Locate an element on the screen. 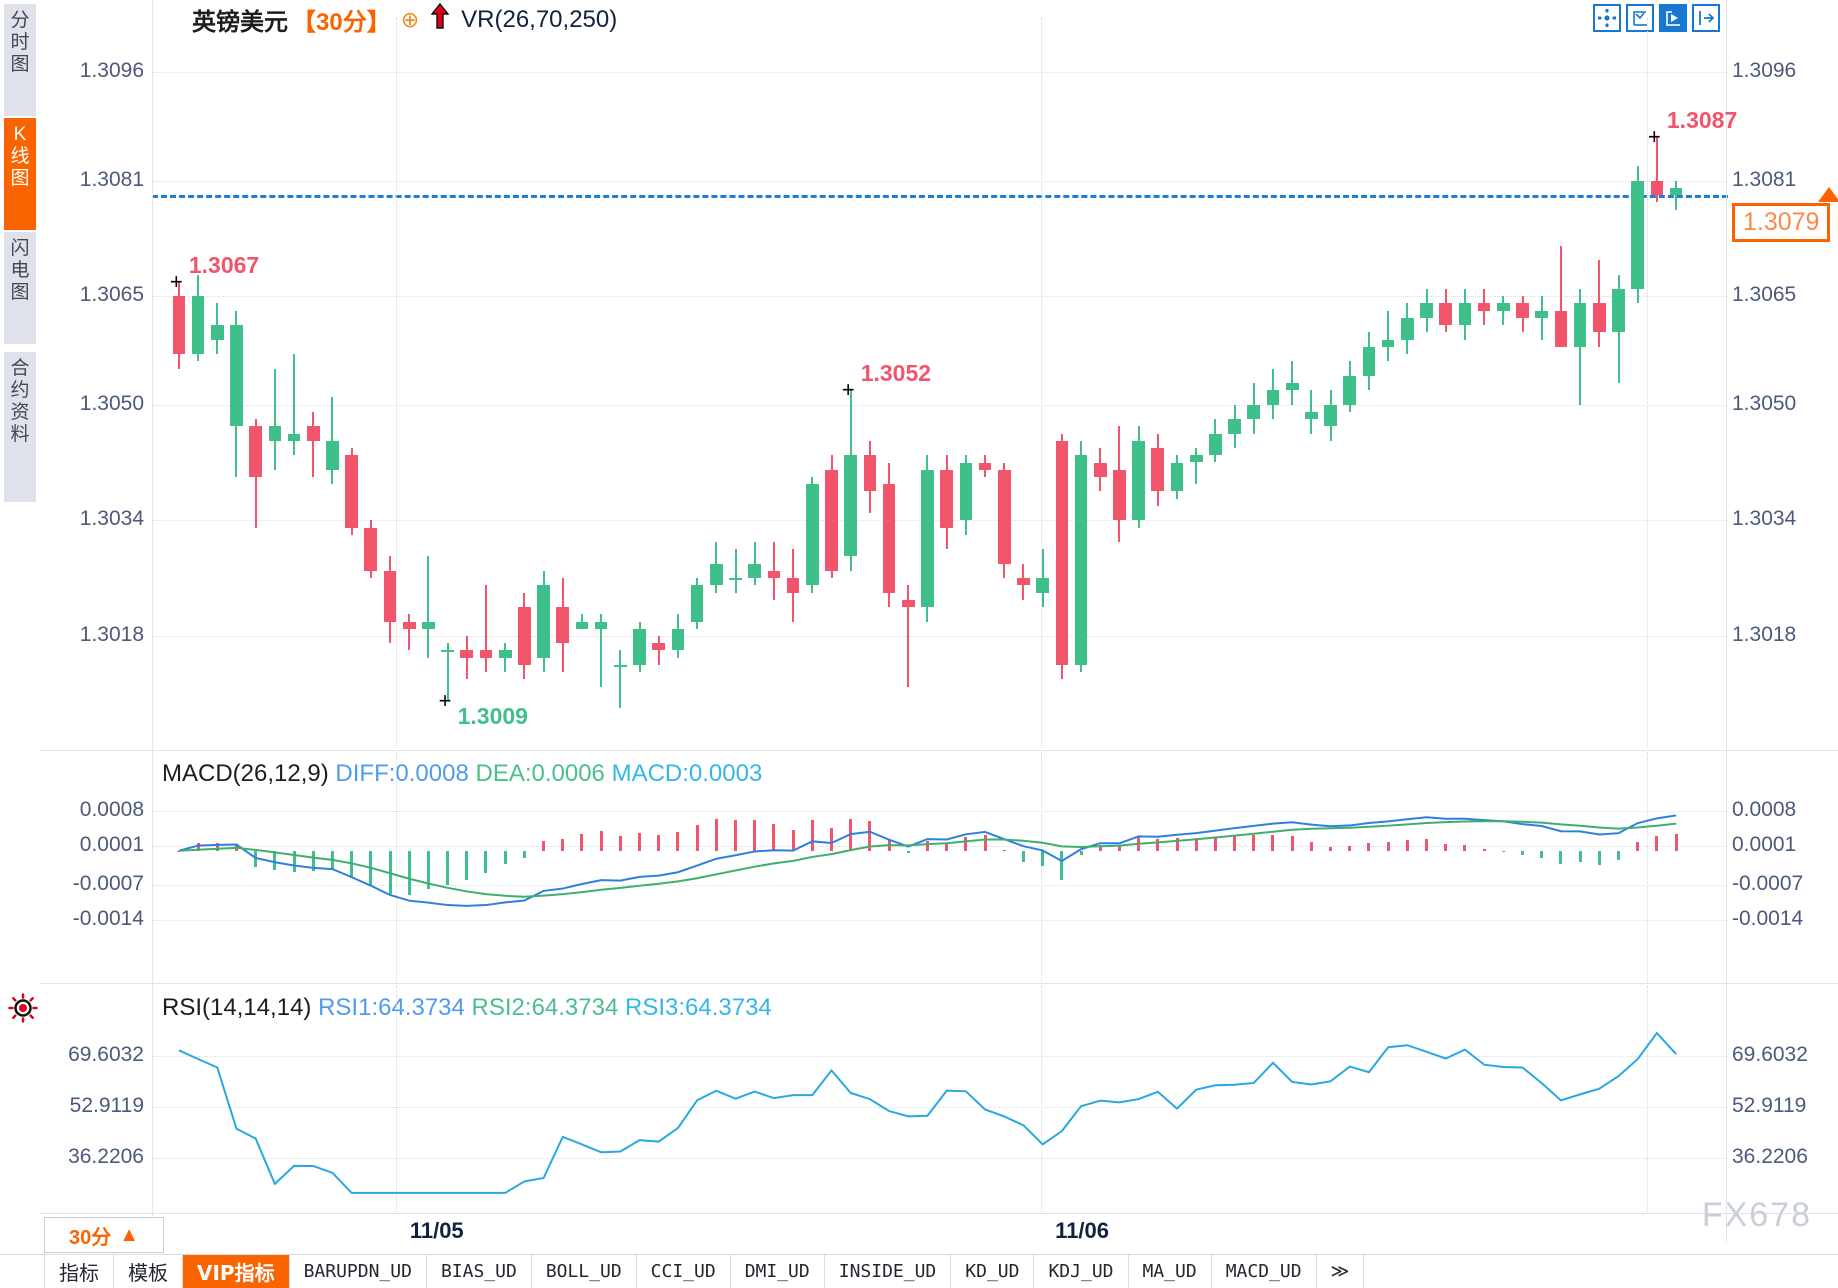 This screenshot has height=1288, width=1838. rsi-gridline is located at coordinates (939, 1056).